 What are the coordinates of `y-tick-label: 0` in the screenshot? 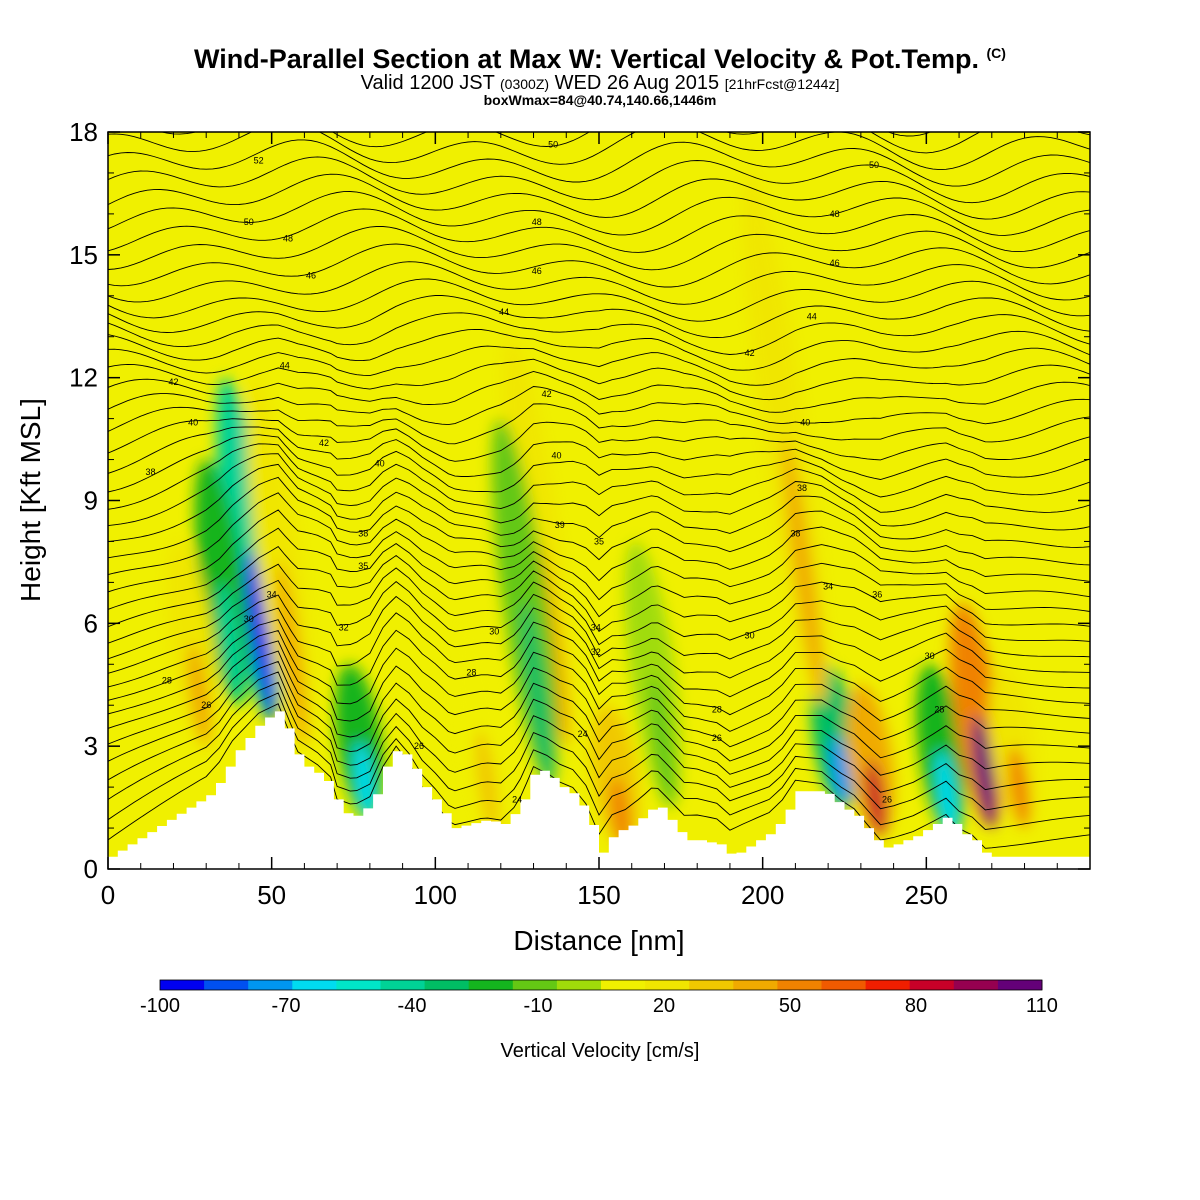 It's located at (91, 869).